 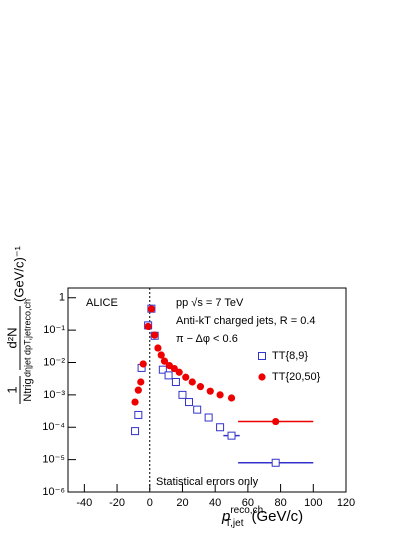 I want to click on legend-label: TT{8,9}, so click(x=290, y=356).